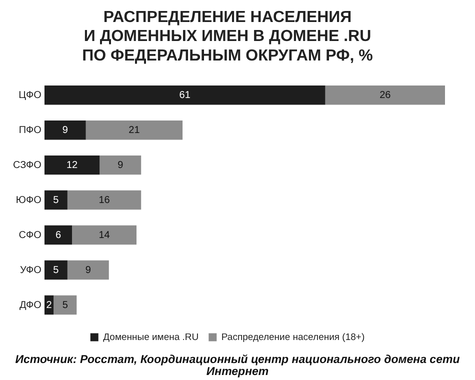 The width and height of the screenshot is (475, 380). I want to click on data-label: 21, so click(134, 130).